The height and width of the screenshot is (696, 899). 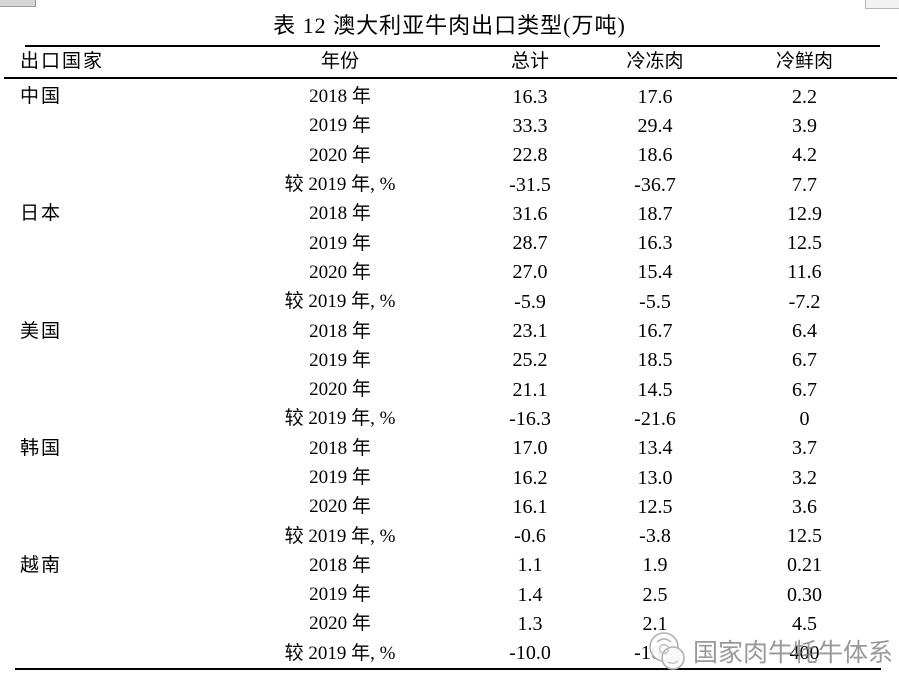 What do you see at coordinates (449, 535) in the screenshot?
I see `table-row: 较 2019 年, % -0.6 -3.8 12.5` at bounding box center [449, 535].